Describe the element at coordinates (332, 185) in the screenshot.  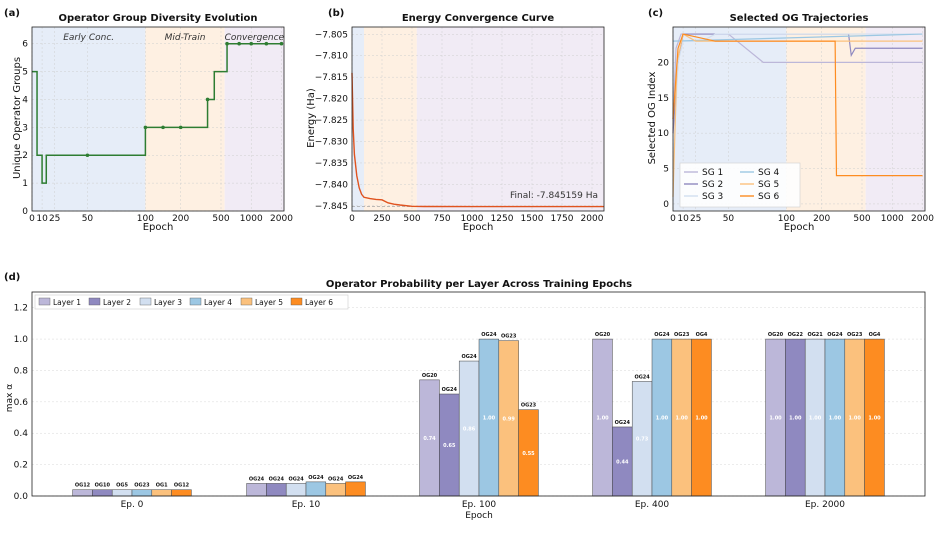
I see `y-tick-label: −7.840` at that location.